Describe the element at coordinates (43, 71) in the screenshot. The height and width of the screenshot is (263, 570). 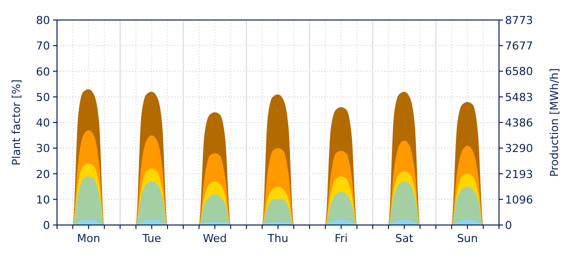
I see `y-tick-label: 60` at that location.